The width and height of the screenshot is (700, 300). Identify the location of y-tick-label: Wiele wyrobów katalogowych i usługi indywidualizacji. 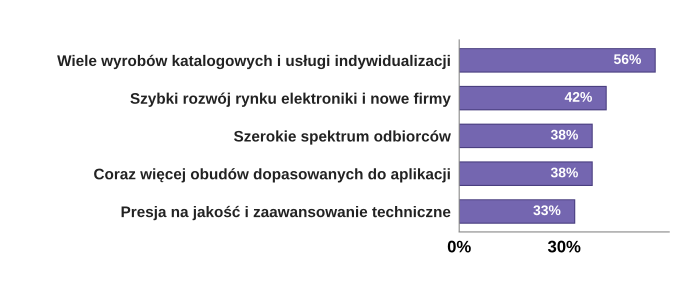
(253, 62).